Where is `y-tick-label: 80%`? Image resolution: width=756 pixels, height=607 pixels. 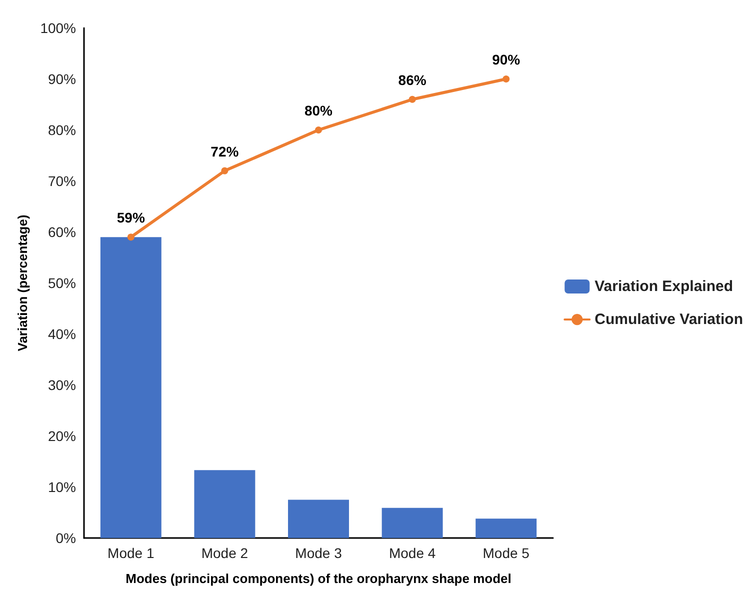 y-tick-label: 80% is located at coordinates (62, 130).